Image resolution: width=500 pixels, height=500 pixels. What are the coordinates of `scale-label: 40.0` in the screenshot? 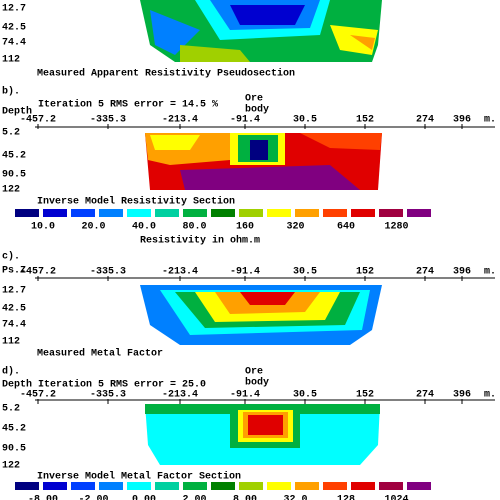 It's located at (144, 227).